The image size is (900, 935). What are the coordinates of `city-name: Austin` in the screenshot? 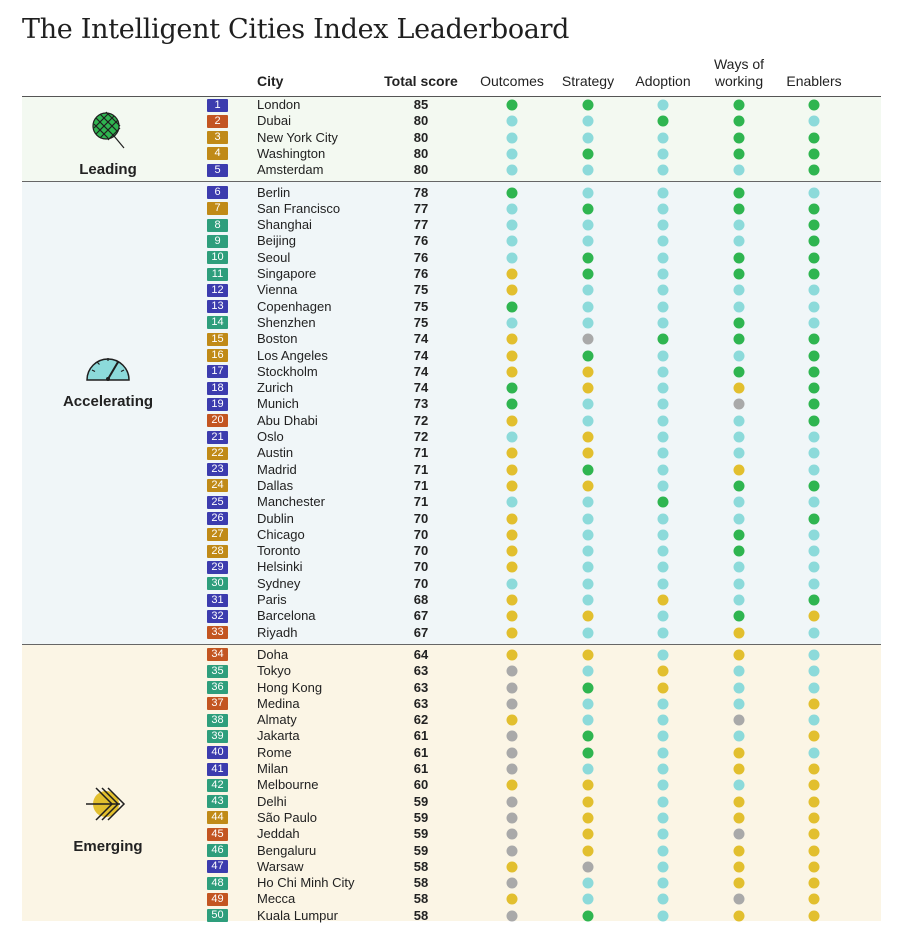 It's located at (275, 453).